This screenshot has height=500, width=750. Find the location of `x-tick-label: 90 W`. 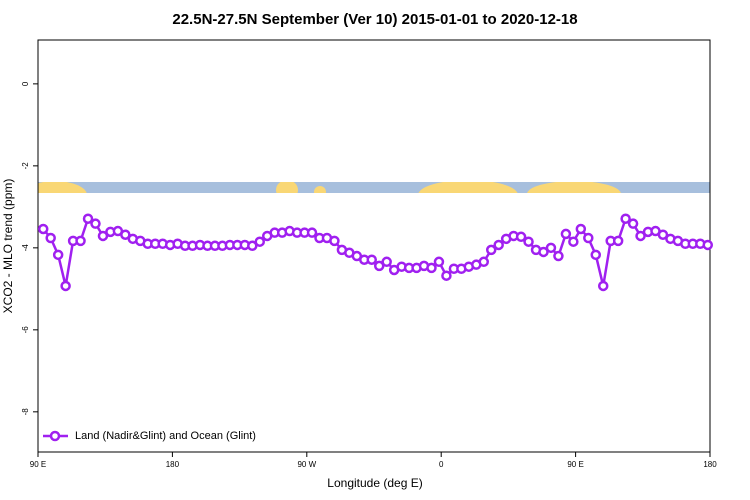

x-tick-label: 90 W is located at coordinates (306, 464).